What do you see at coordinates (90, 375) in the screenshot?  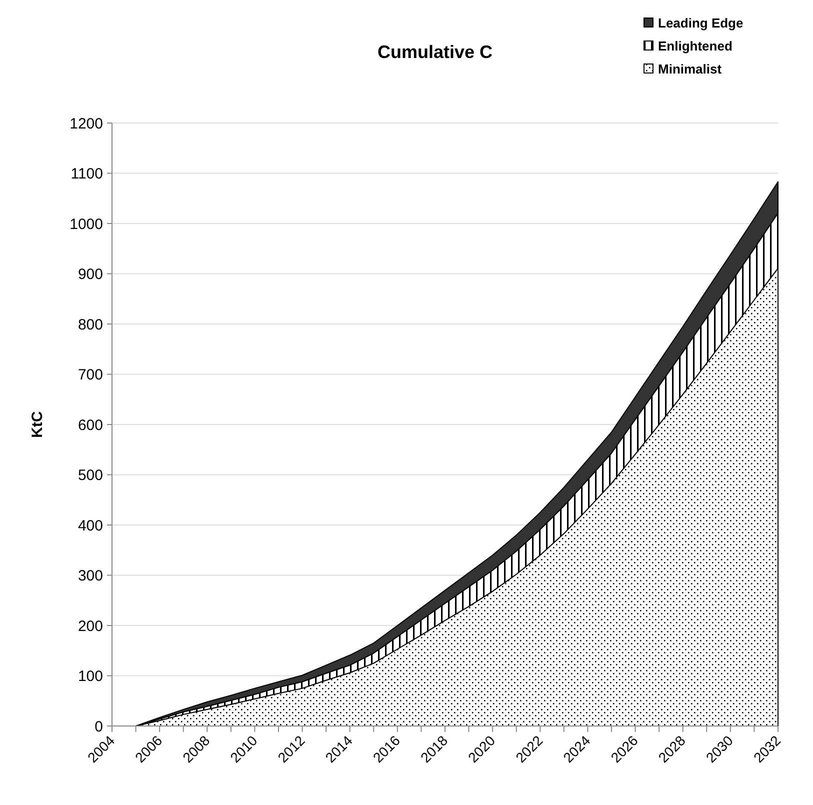 I see `y-tick-label: 700` at bounding box center [90, 375].